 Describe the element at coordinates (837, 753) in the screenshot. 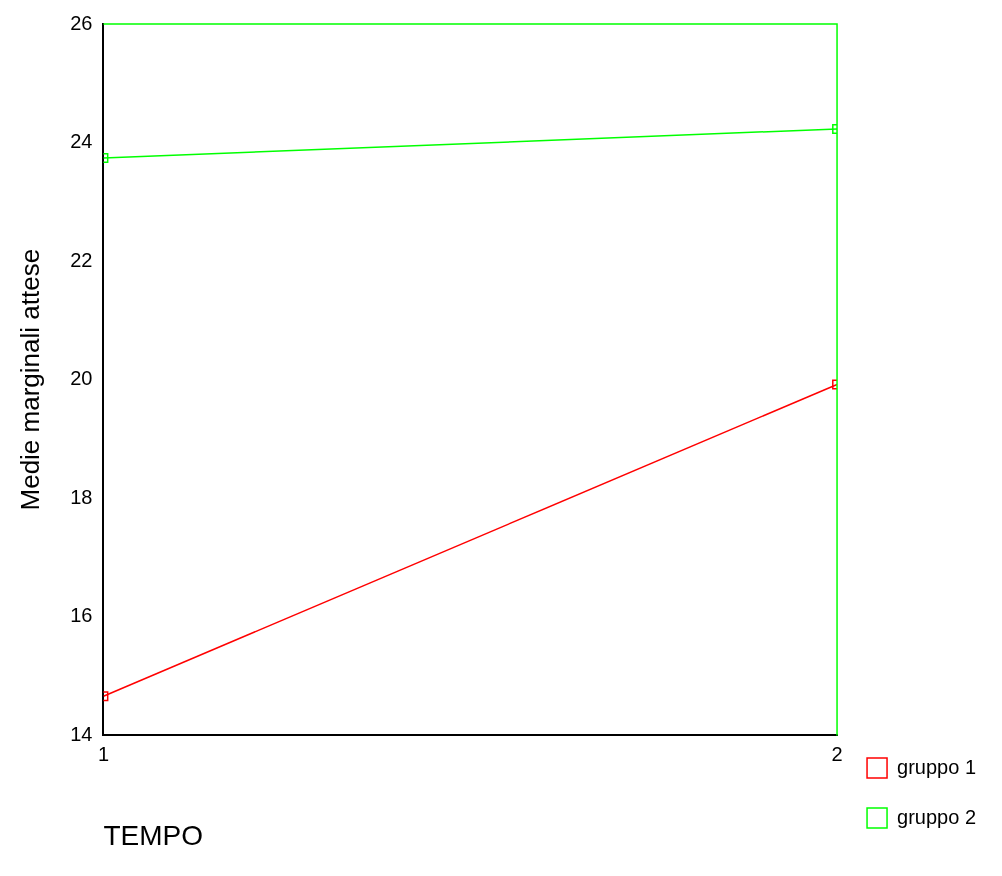

I see `x-tick-label: 2` at that location.